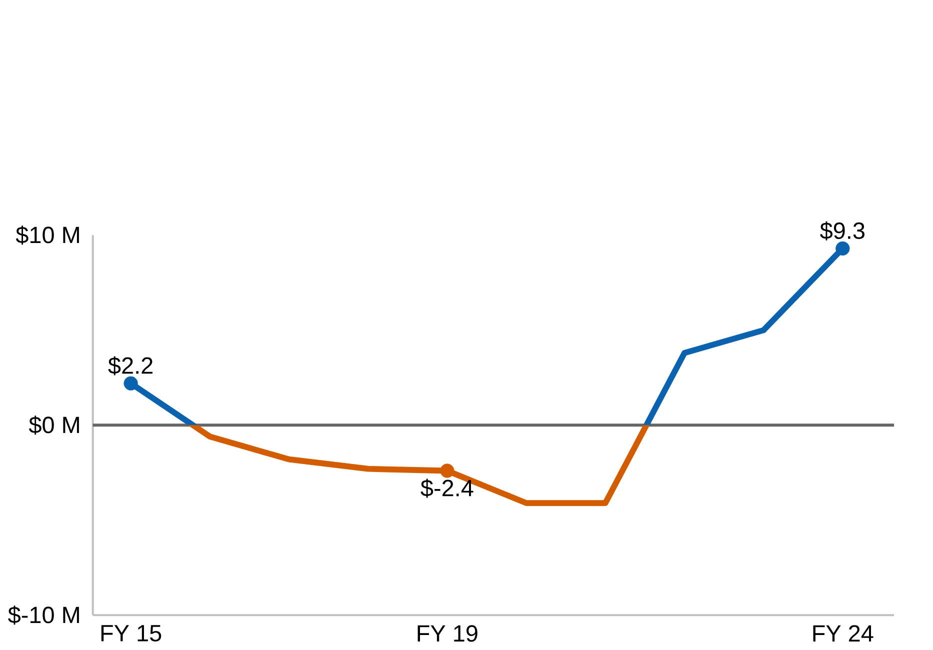  Describe the element at coordinates (842, 231) in the screenshot. I see `data-label: $9.3` at that location.